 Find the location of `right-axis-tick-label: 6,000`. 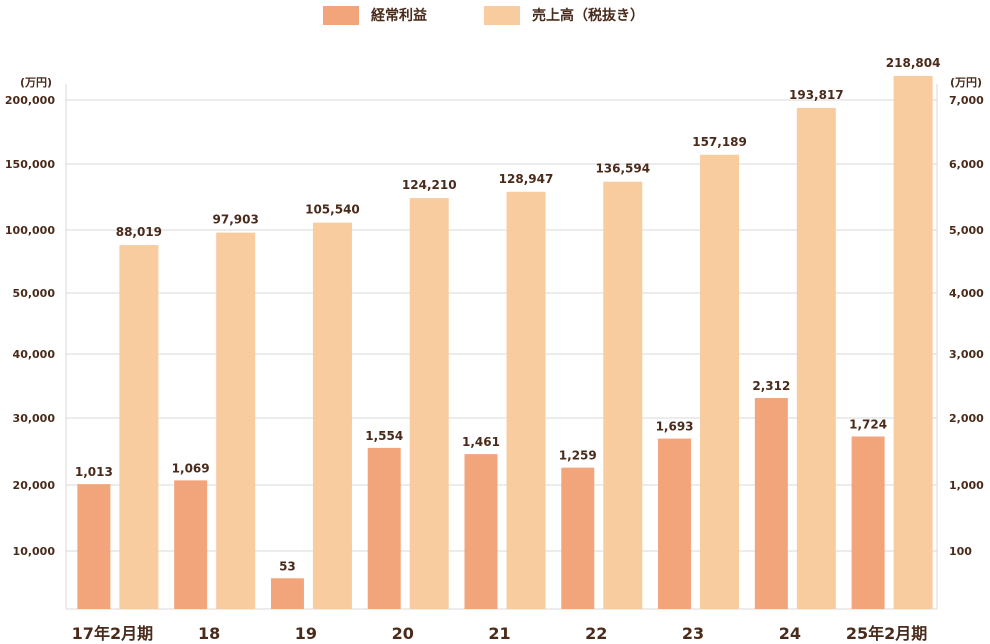

right-axis-tick-label: 6,000 is located at coordinates (966, 164).